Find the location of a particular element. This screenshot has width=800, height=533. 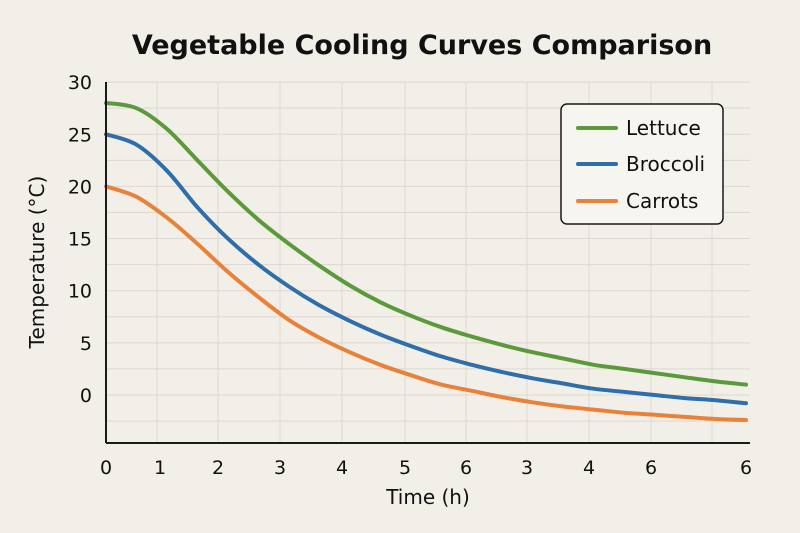

y-tick-label: 20 is located at coordinates (80, 187).